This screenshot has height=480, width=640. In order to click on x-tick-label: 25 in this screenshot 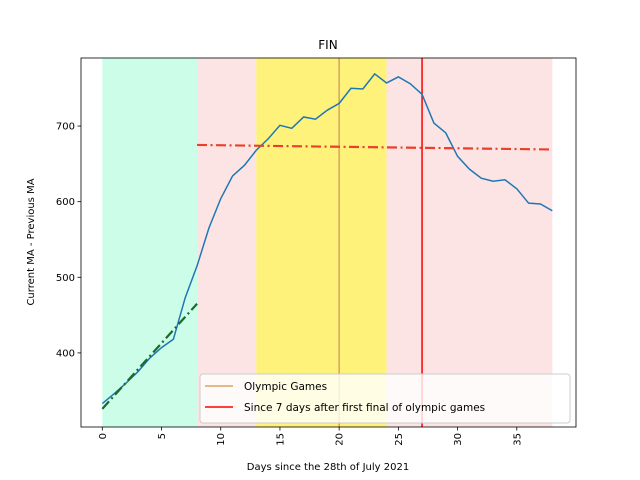, I will do `click(399, 439)`.